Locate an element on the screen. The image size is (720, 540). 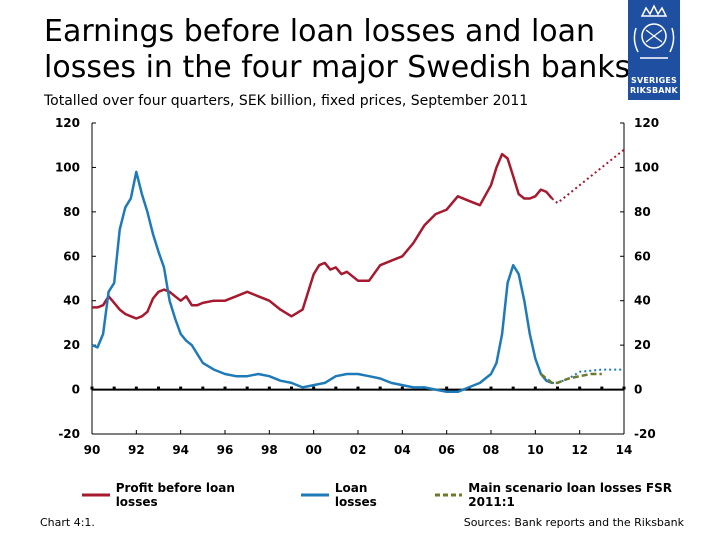
legend-label-profit: Profit before loan losses is located at coordinates (175, 495).